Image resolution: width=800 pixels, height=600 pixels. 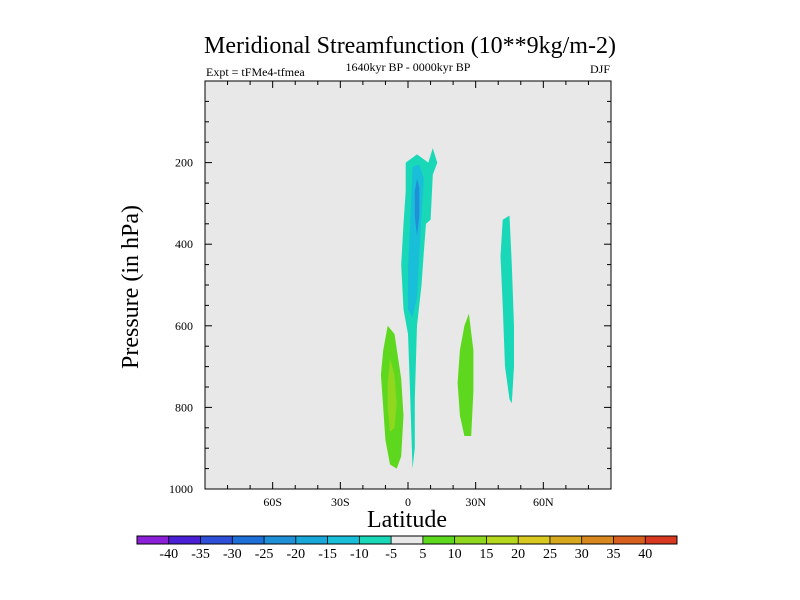 What do you see at coordinates (486, 554) in the screenshot?
I see `colorbar-label: 15` at bounding box center [486, 554].